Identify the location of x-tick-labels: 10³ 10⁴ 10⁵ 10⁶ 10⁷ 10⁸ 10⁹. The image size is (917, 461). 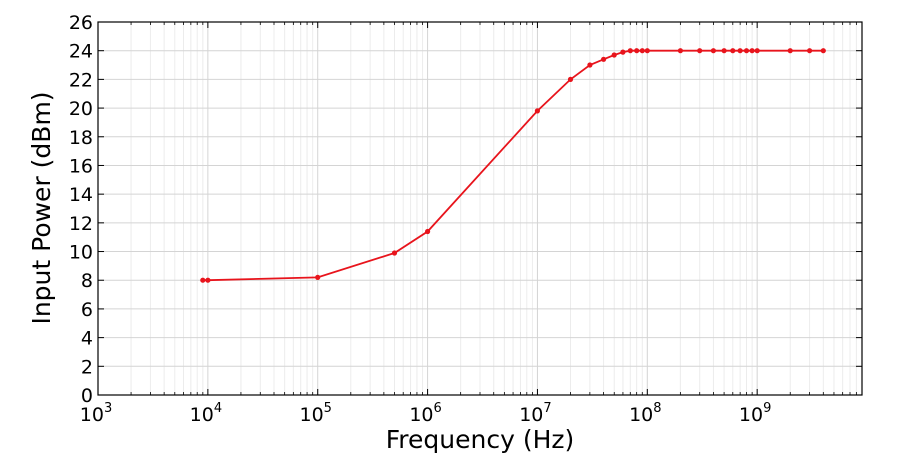
(426, 413).